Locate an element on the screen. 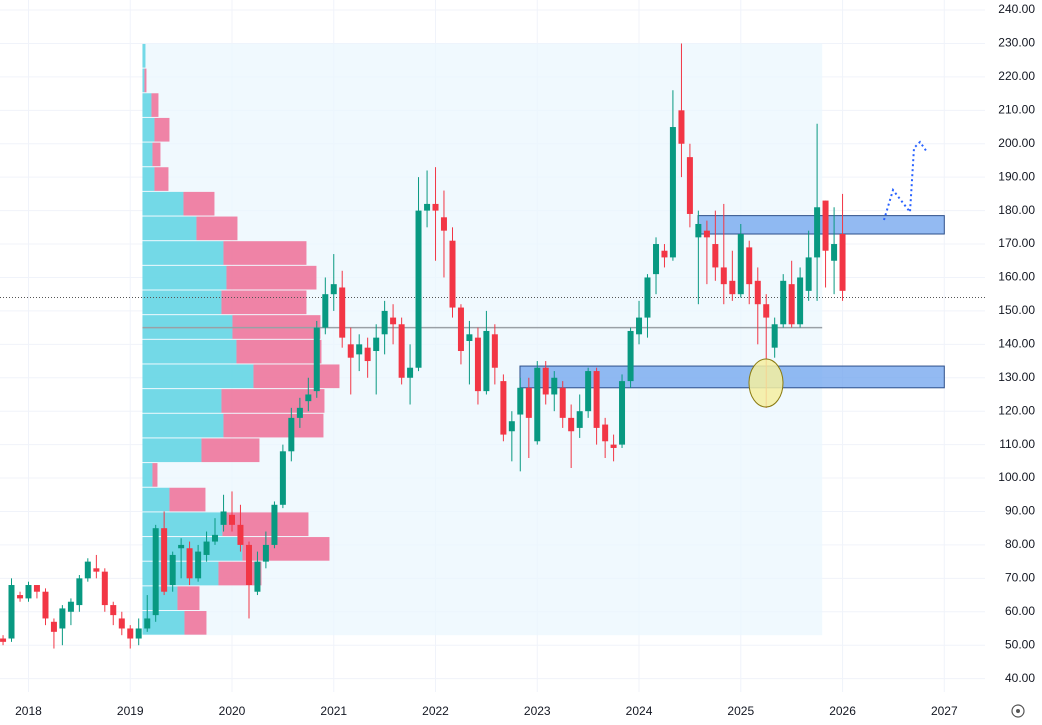 This screenshot has width=1042, height=725. zone is located at coordinates (821, 225).